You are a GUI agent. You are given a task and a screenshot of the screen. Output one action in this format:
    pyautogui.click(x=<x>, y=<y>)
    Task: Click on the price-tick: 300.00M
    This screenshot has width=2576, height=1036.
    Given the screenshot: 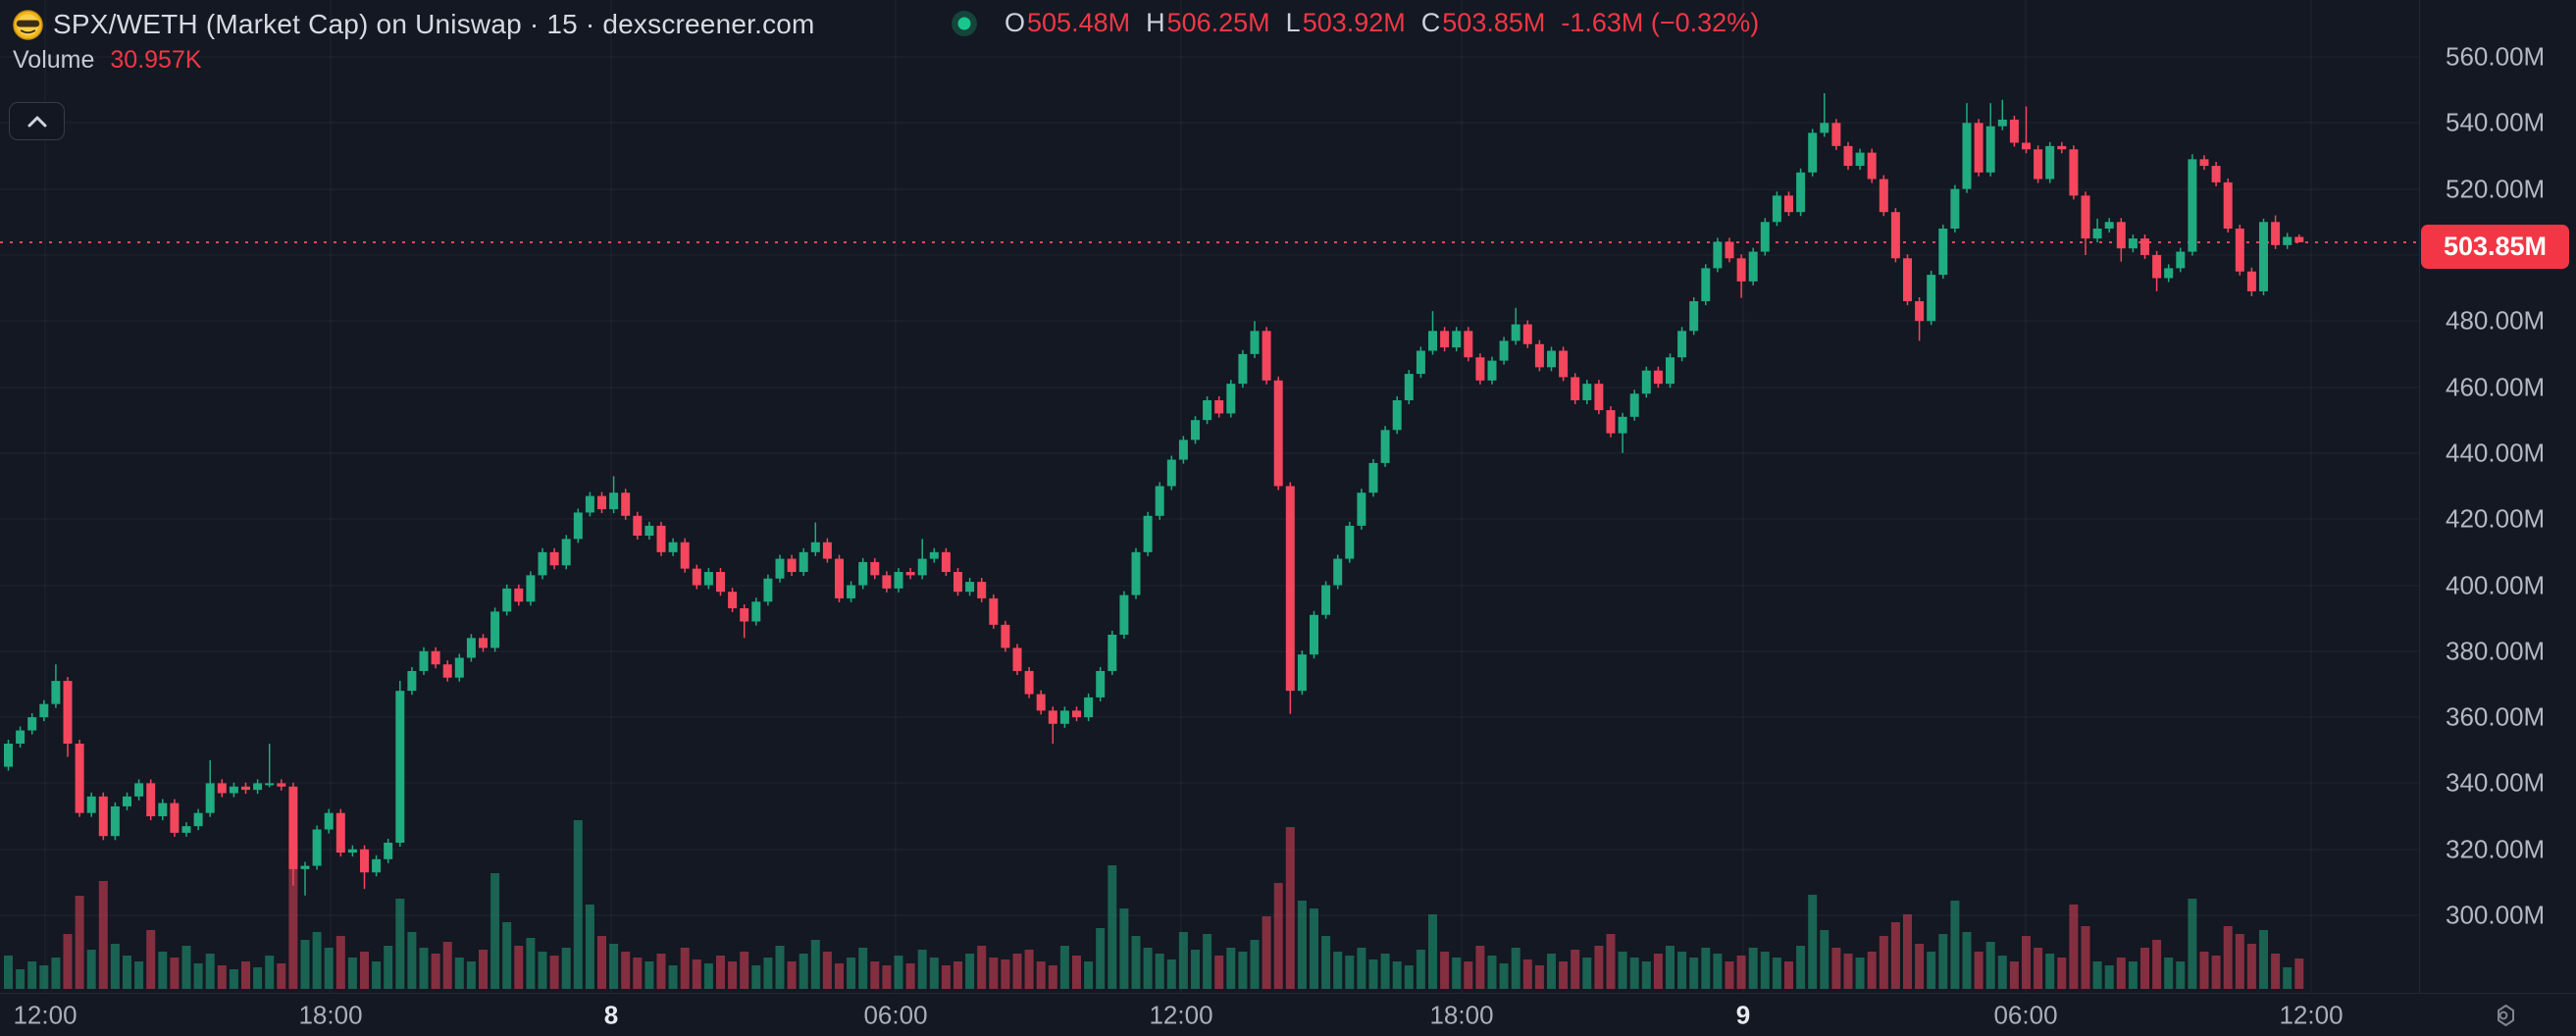 What is the action you would take?
    pyautogui.click(x=2496, y=915)
    